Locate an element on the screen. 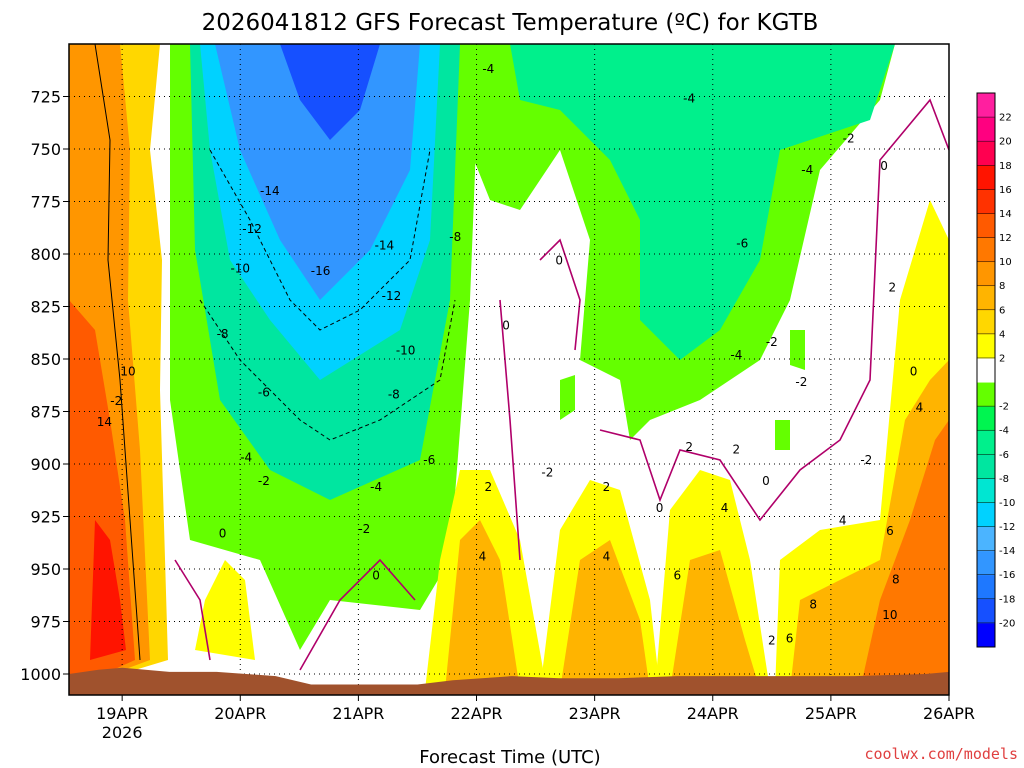  y-tick-label: 750 is located at coordinates (45, 149).